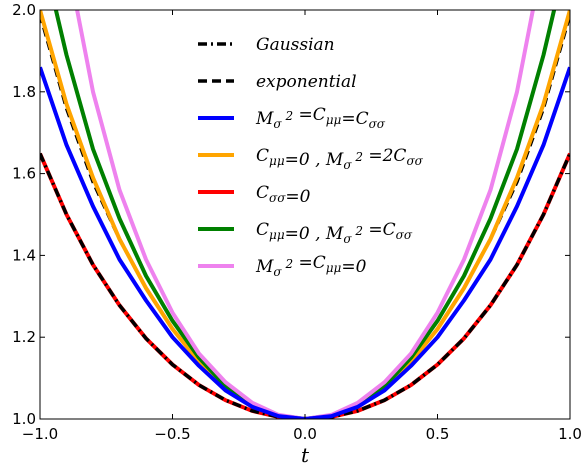  What do you see at coordinates (570, 434) in the screenshot?
I see `x-tick-label: 1.0` at bounding box center [570, 434].